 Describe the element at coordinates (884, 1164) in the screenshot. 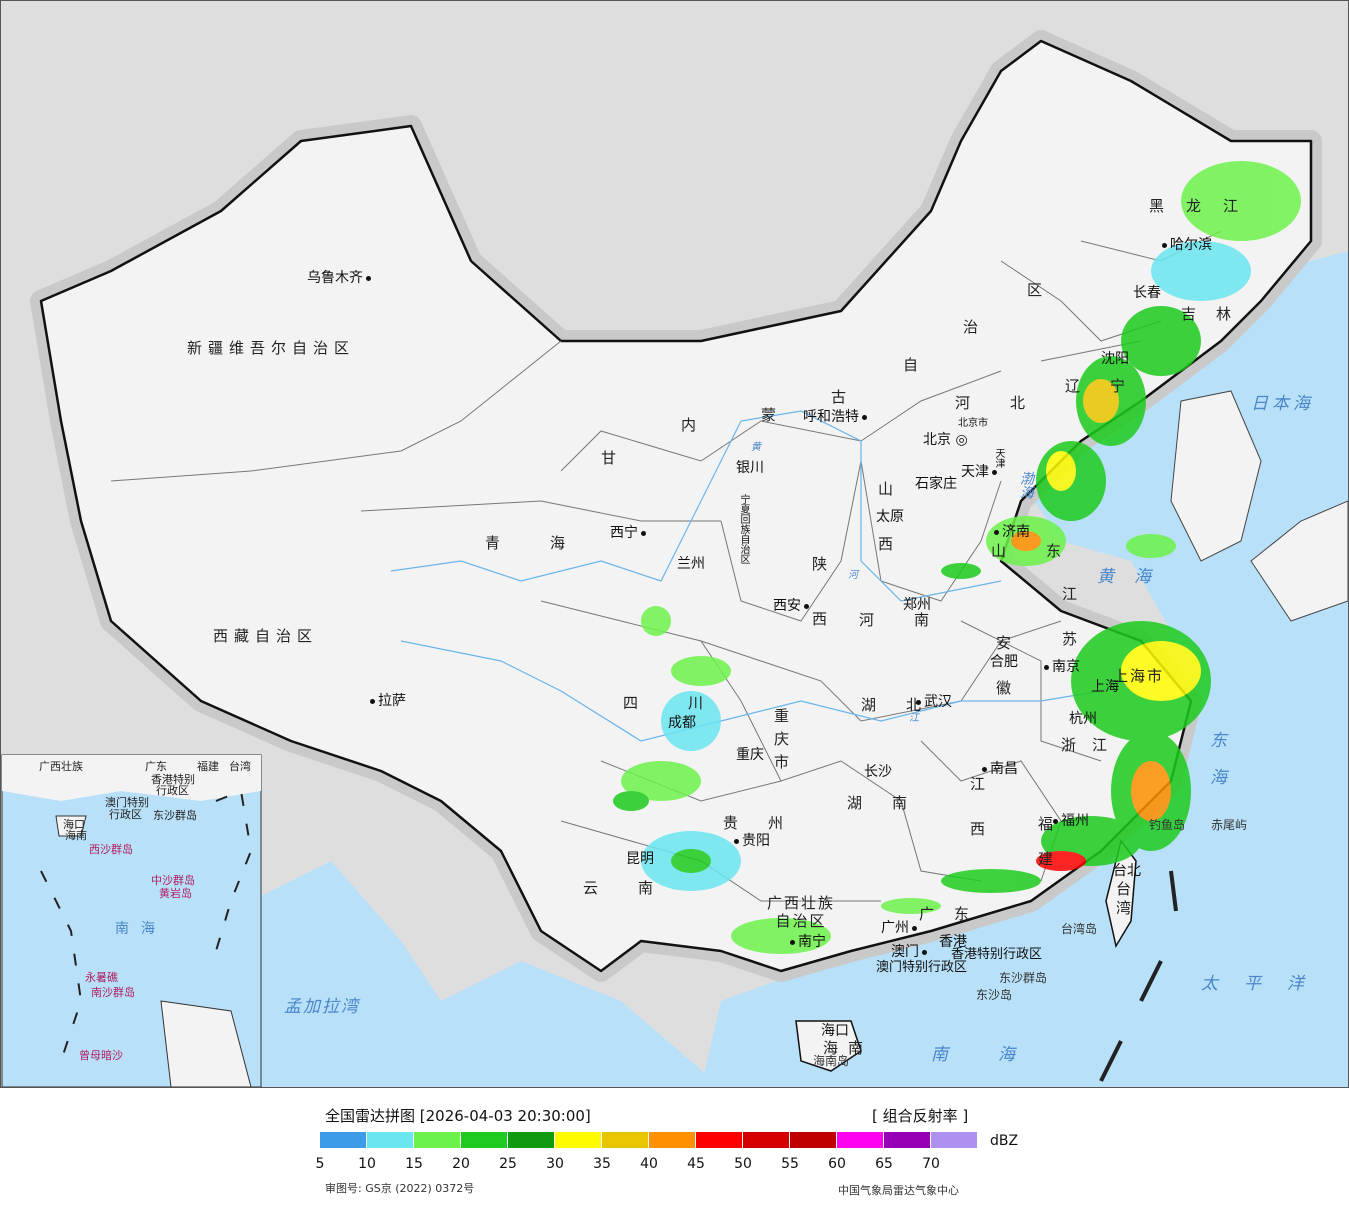

I see `legend-tick-label: 65` at that location.